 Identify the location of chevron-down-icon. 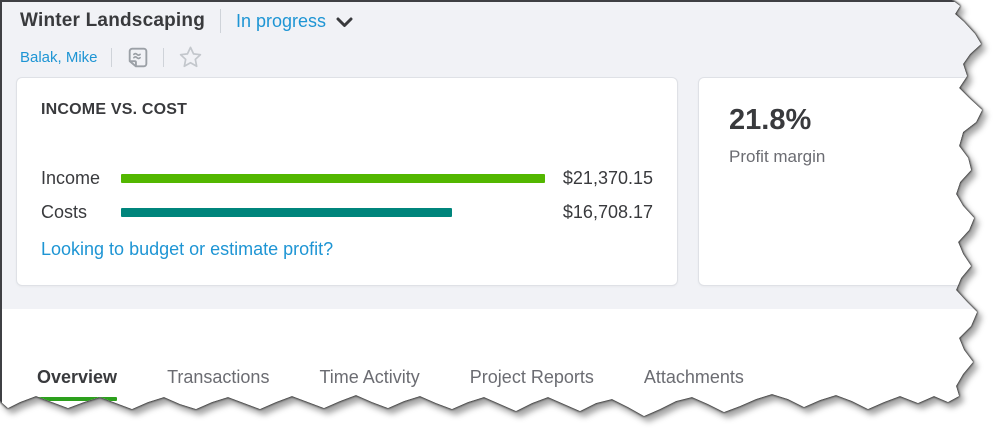
(344, 22).